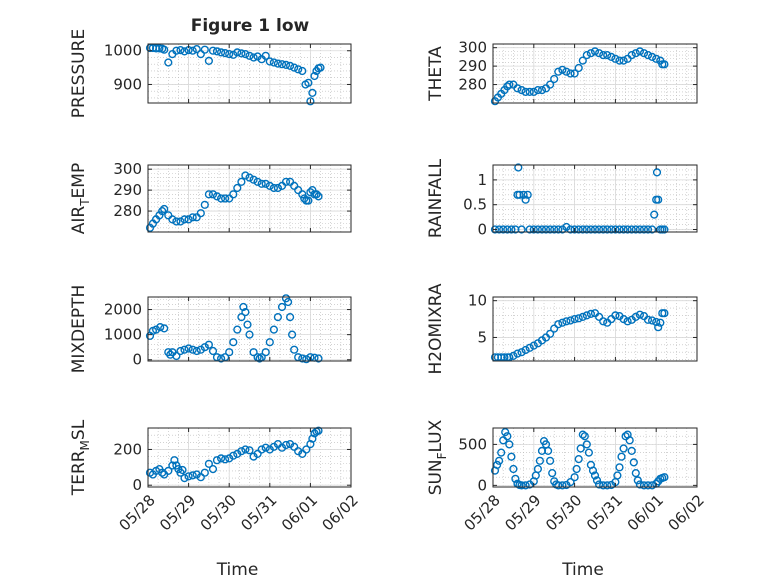 The width and height of the screenshot is (778, 583). I want to click on y-axis-label: RAINFALL, so click(436, 198).